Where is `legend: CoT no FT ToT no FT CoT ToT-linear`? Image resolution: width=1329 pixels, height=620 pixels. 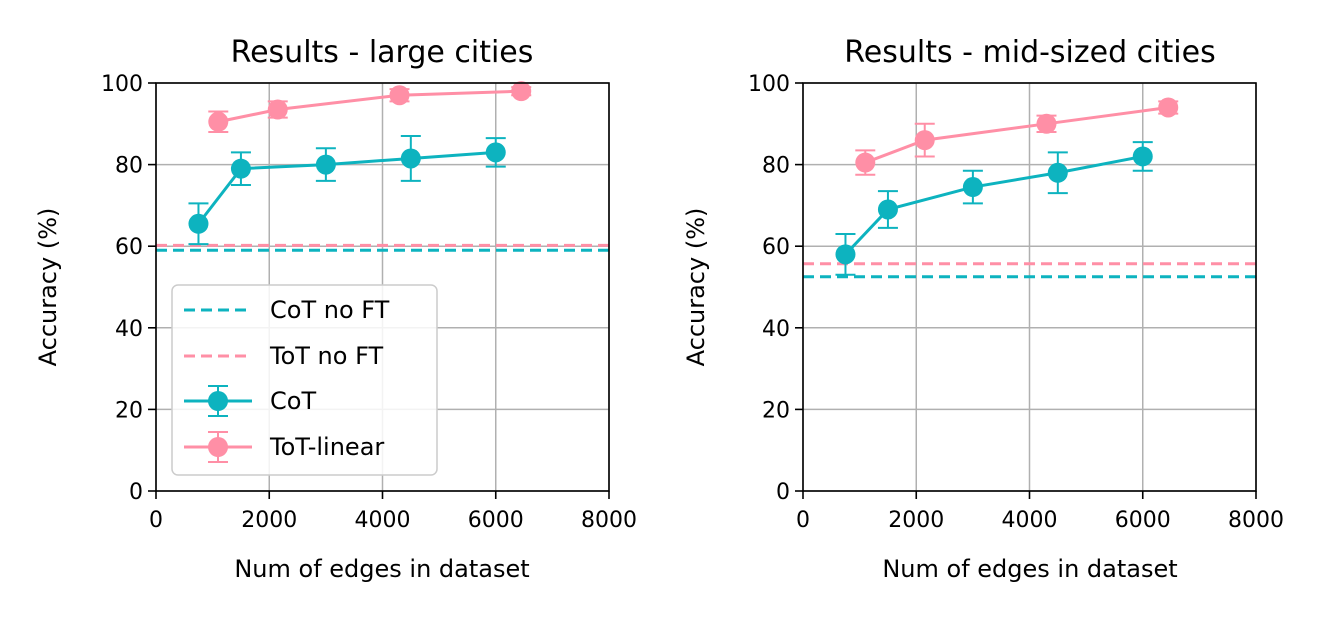
legend: CoT no FT ToT no FT CoT ToT-linear is located at coordinates (304, 380).